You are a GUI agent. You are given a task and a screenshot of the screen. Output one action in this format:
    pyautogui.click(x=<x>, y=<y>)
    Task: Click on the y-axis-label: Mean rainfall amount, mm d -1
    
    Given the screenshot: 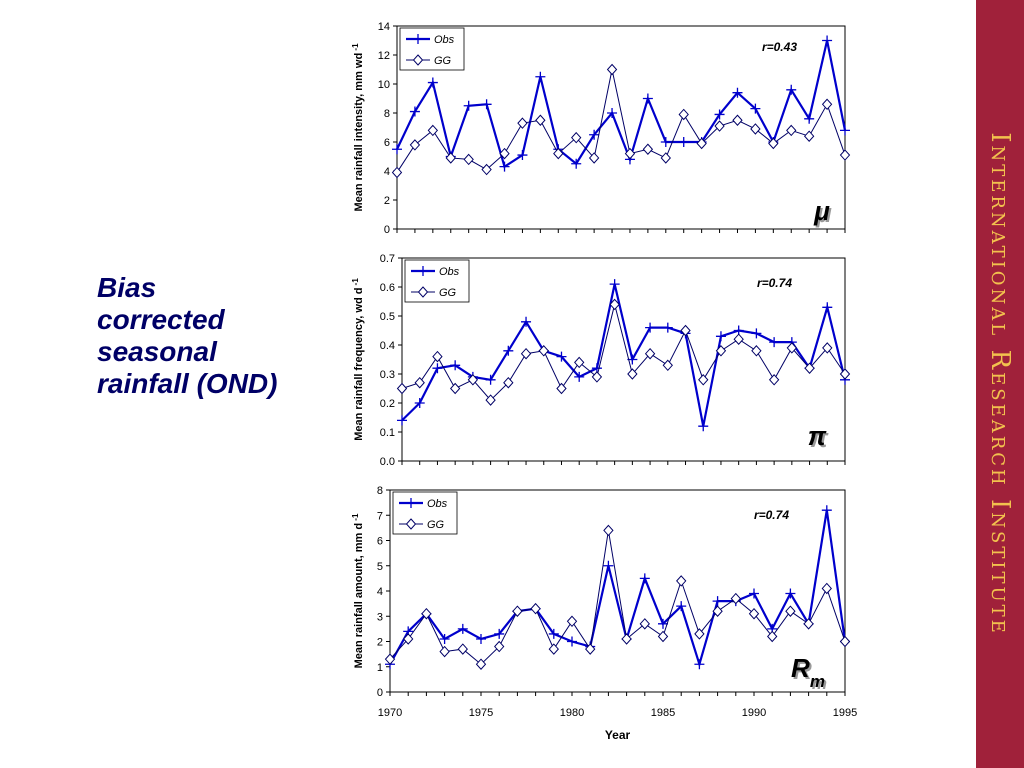 What is the action you would take?
    pyautogui.click(x=358, y=590)
    